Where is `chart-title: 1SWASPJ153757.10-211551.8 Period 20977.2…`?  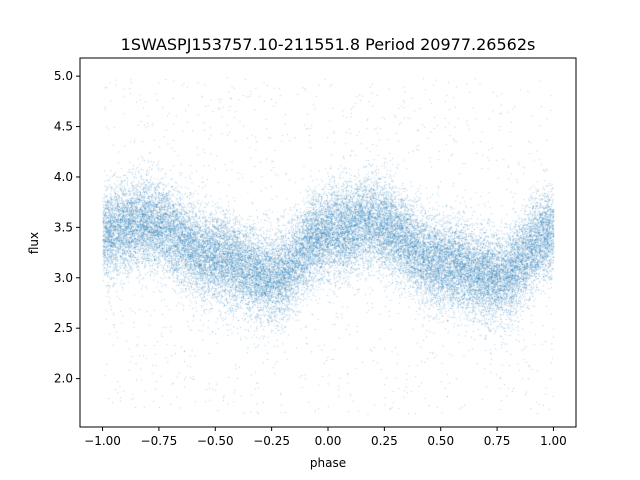 chart-title: 1SWASPJ153757.10-211551.8 Period 20977.2… is located at coordinates (328, 44).